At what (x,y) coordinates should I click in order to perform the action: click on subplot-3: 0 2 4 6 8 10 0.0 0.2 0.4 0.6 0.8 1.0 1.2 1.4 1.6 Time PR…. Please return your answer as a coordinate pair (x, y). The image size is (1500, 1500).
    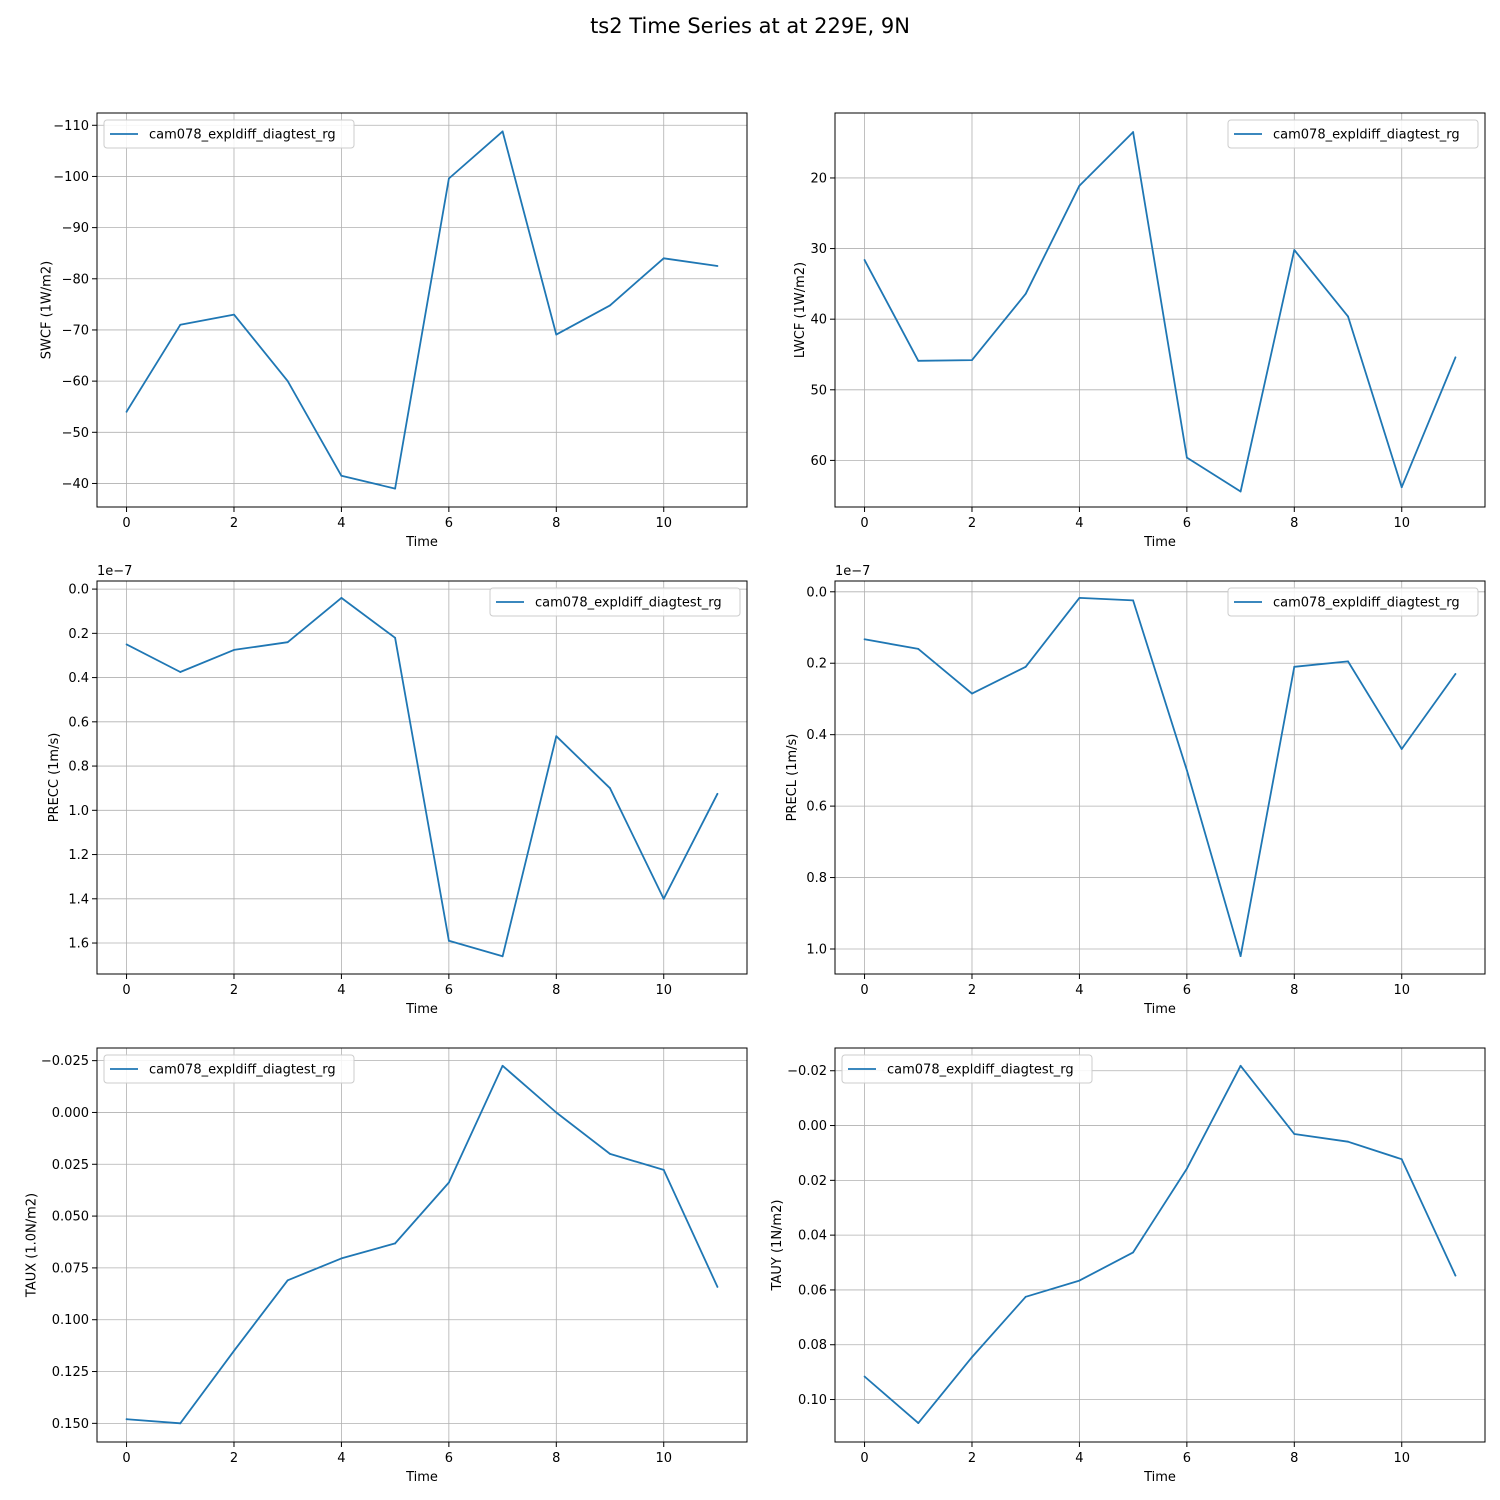
    Looking at the image, I should click on (397, 790).